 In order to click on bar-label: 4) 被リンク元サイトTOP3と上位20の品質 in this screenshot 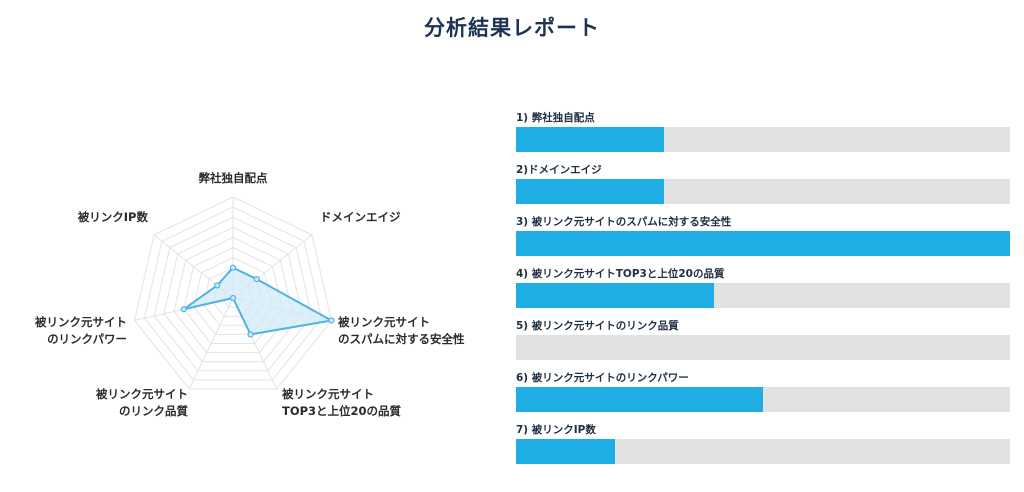, I will do `click(620, 274)`.